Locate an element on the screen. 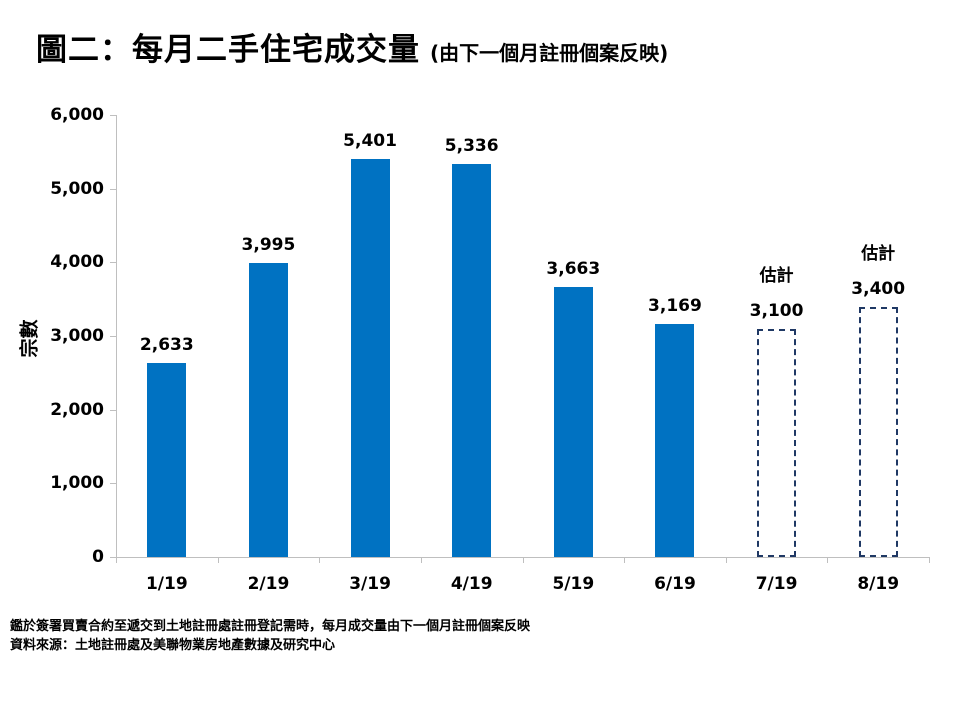 This screenshot has width=960, height=720. x-tick-label: 3/19 is located at coordinates (370, 584).